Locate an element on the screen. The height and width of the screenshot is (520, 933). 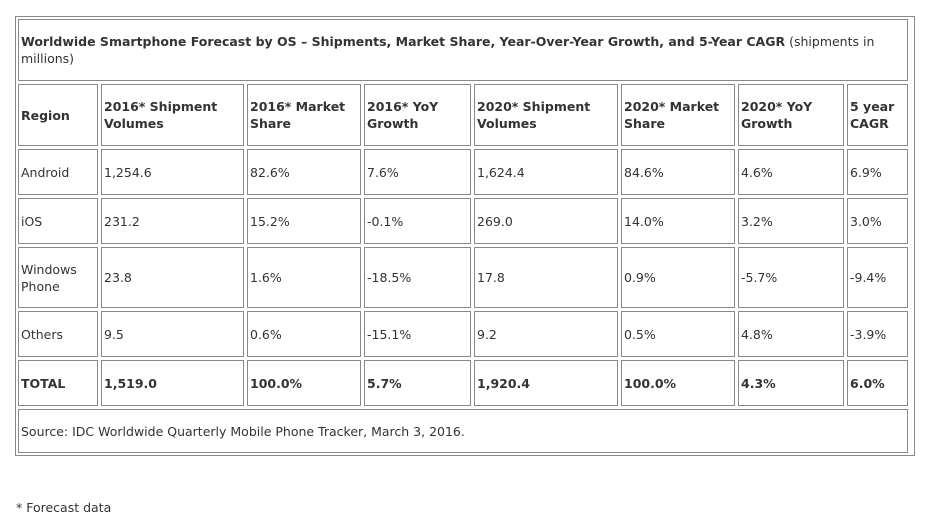
value-cell: 5.7% is located at coordinates (417, 383).